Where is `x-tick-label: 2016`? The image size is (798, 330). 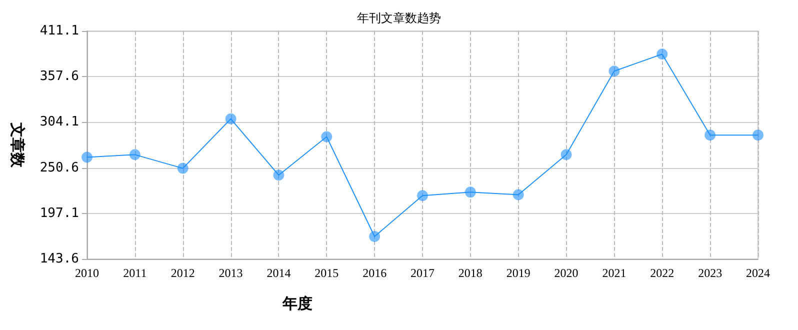
x-tick-label: 2016 is located at coordinates (374, 273).